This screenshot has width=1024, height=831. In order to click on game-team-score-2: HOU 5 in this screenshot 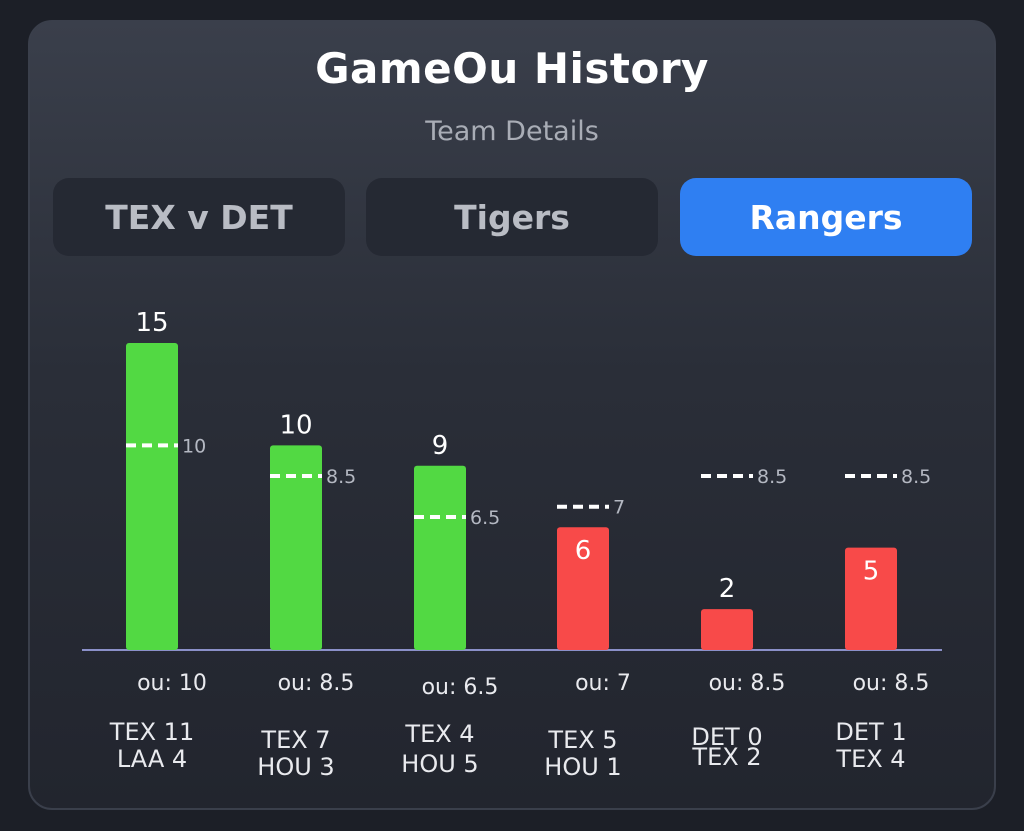, I will do `click(440, 764)`.